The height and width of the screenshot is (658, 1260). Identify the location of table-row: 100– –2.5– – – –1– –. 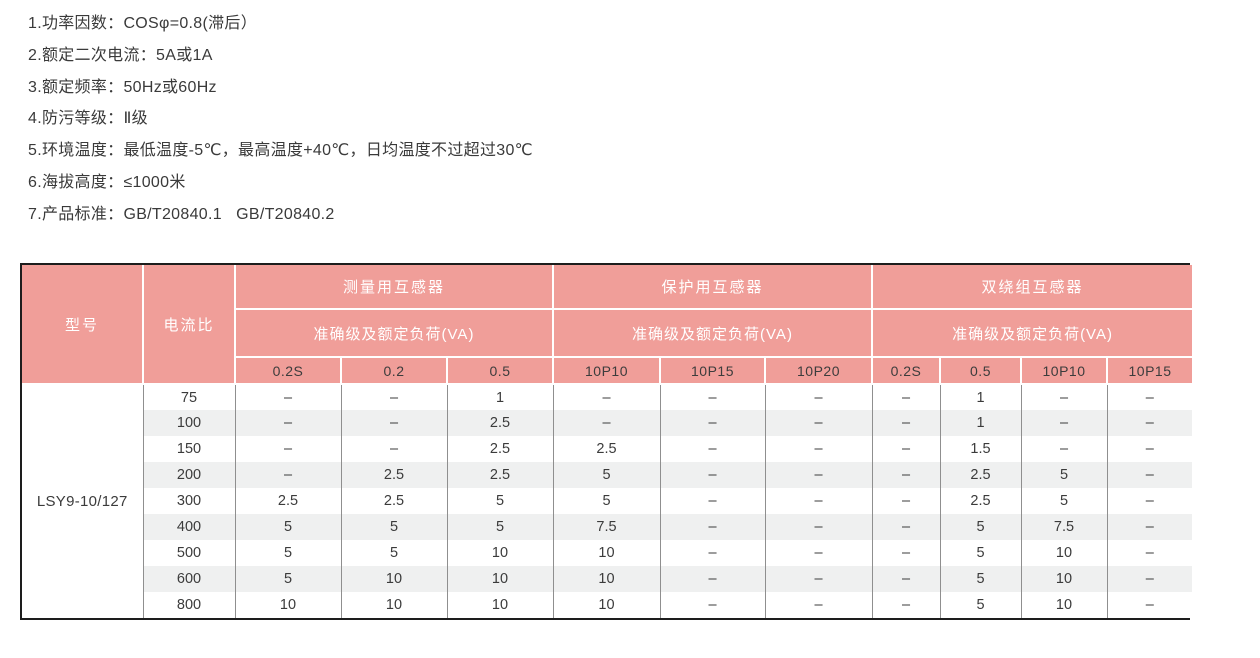
(607, 423).